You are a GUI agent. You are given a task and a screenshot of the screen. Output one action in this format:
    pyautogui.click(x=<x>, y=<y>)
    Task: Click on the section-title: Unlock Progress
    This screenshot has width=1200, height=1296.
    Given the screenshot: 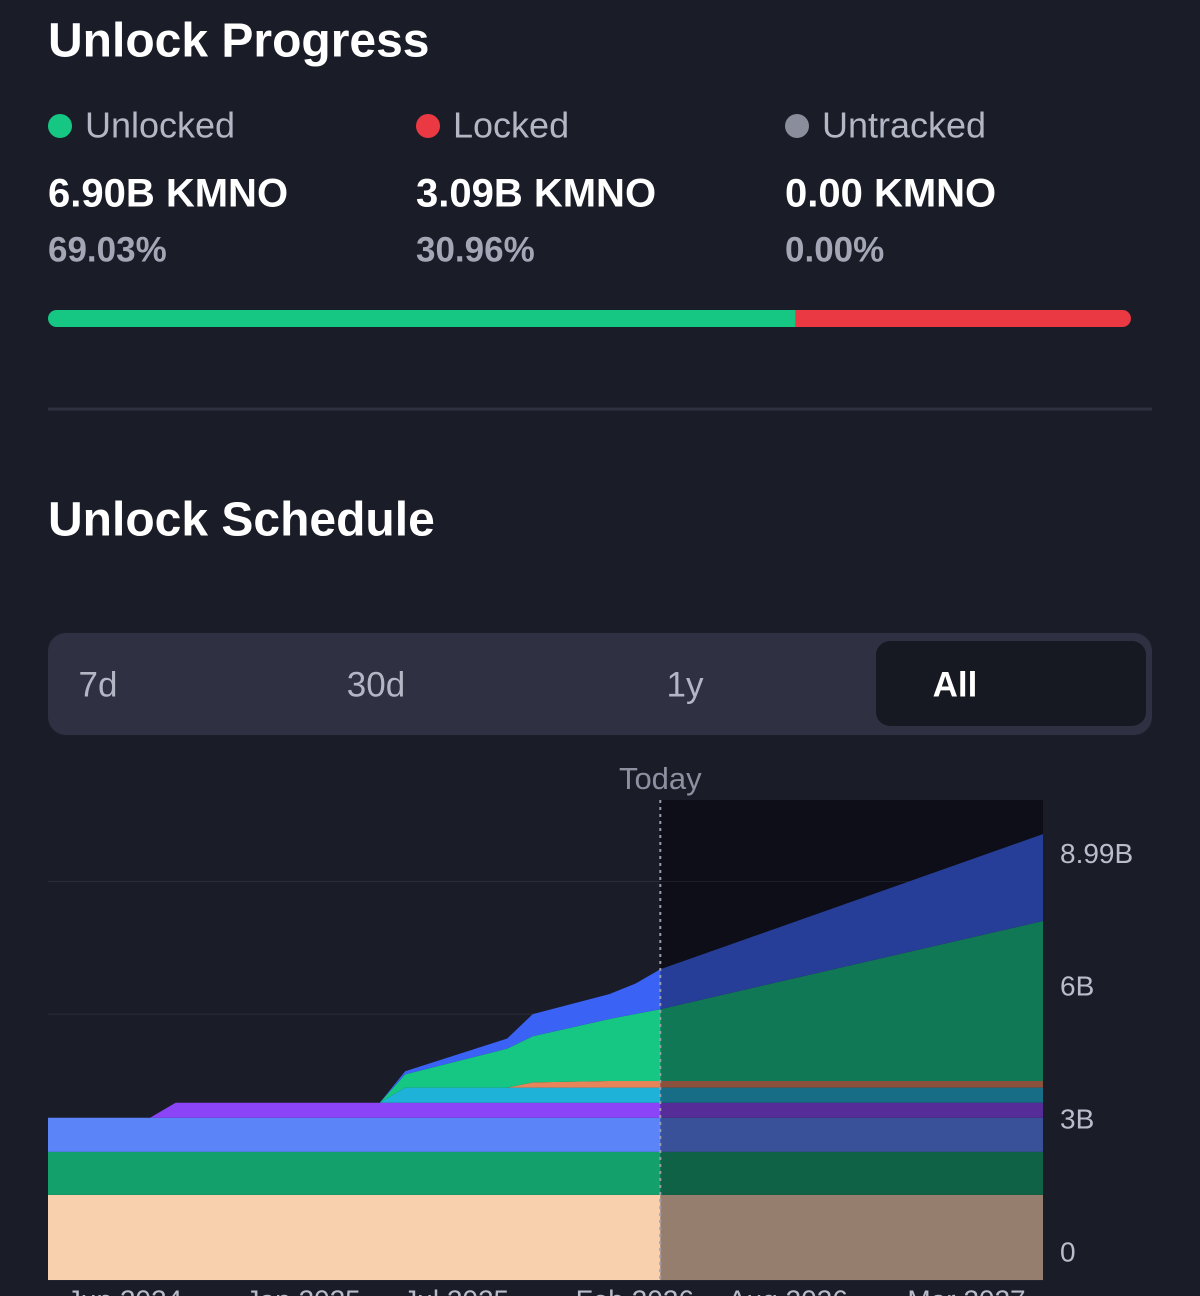 What is the action you would take?
    pyautogui.click(x=238, y=41)
    